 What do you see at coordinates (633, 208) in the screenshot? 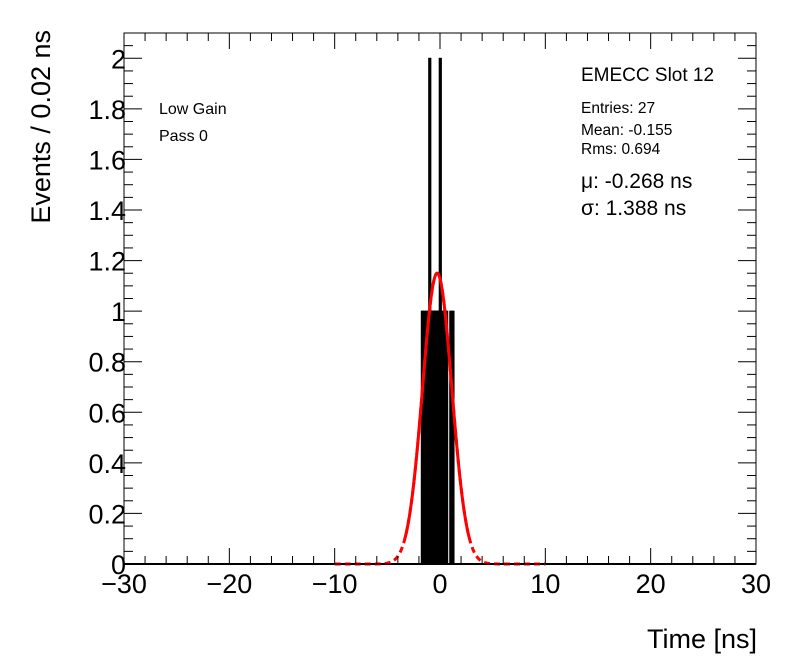
I see `fit-sigma: σ: 1.388 ns` at bounding box center [633, 208].